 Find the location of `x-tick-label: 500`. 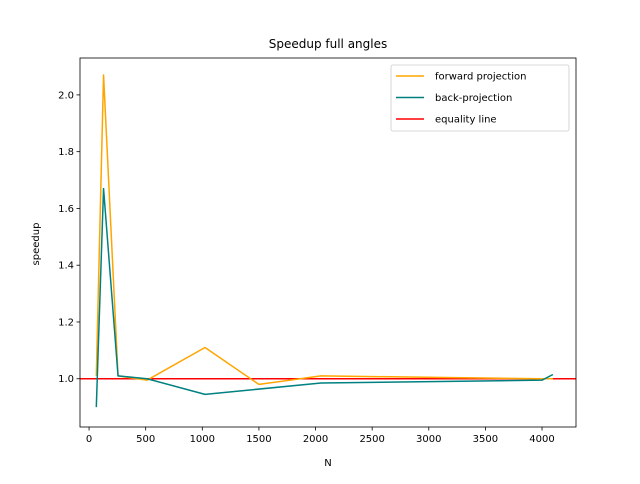

x-tick-label: 500 is located at coordinates (145, 439).